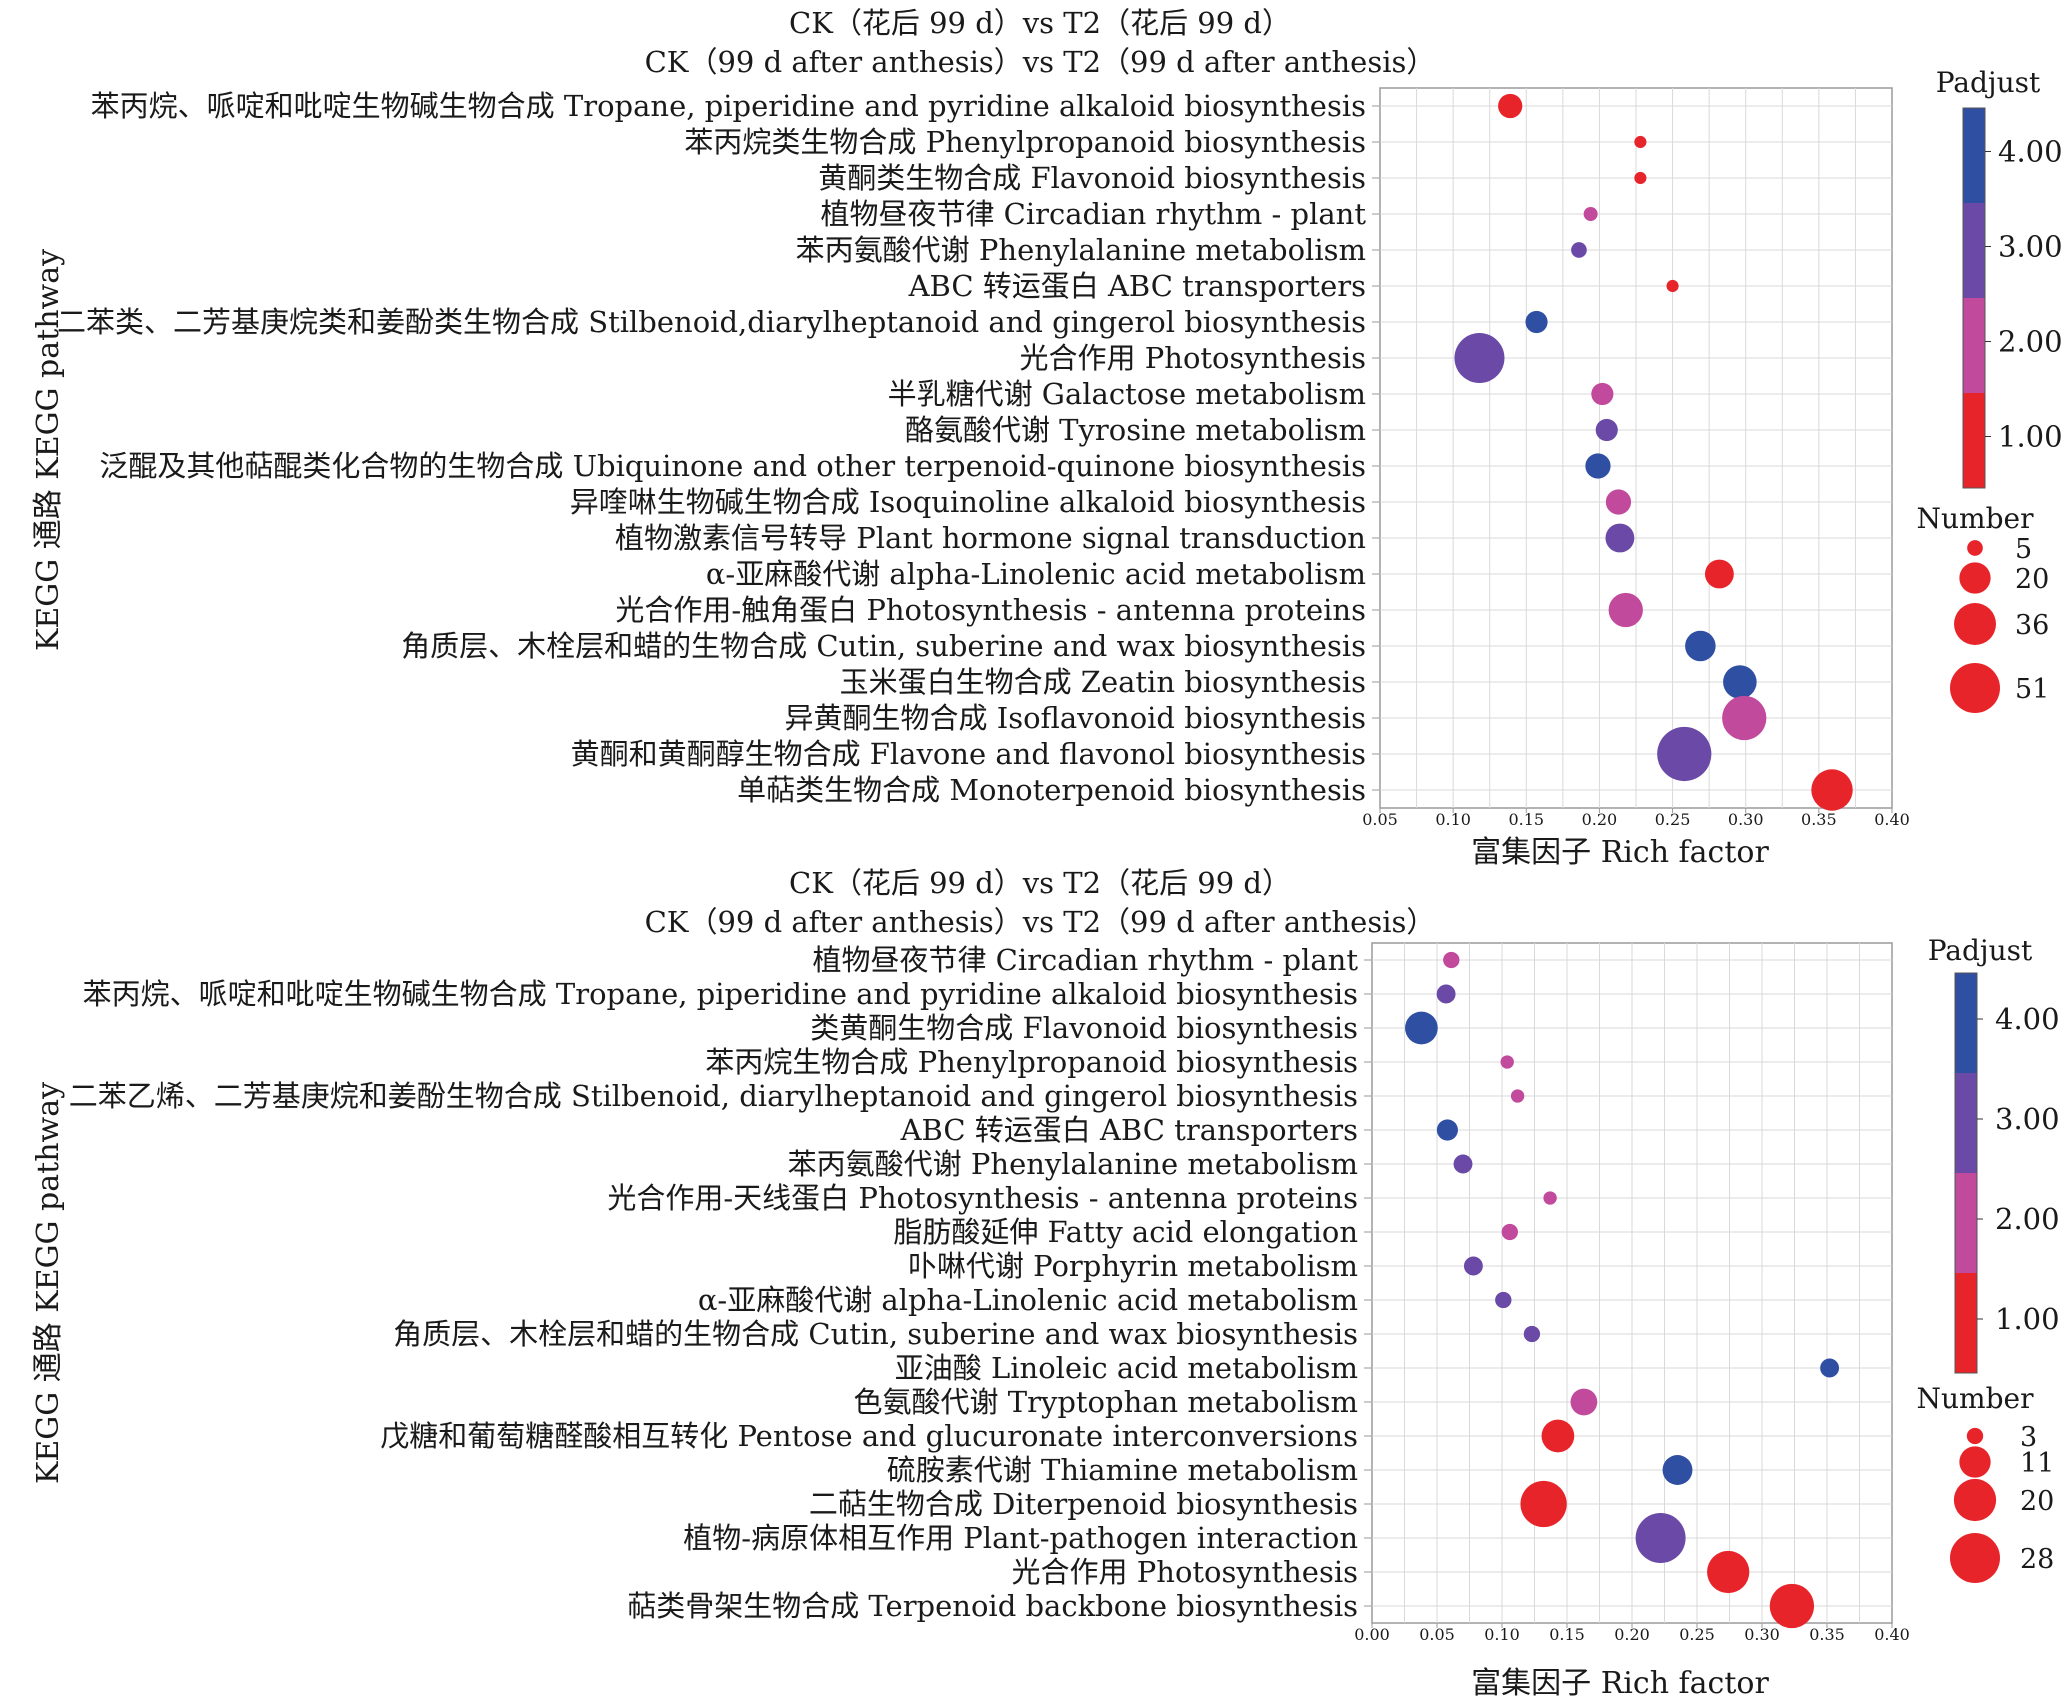 This screenshot has height=1704, width=2070. I want to click on pathway-label: 色氨酸代谢 Tryptophan metabolism, so click(1106, 1402).